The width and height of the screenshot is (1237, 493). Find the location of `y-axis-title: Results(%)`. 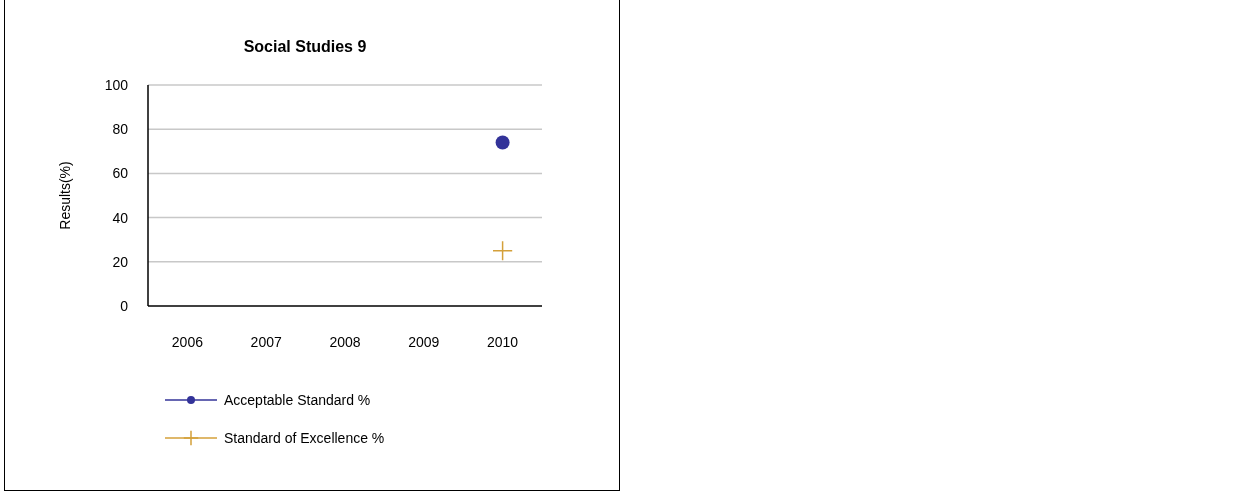

y-axis-title: Results(%) is located at coordinates (65, 195).